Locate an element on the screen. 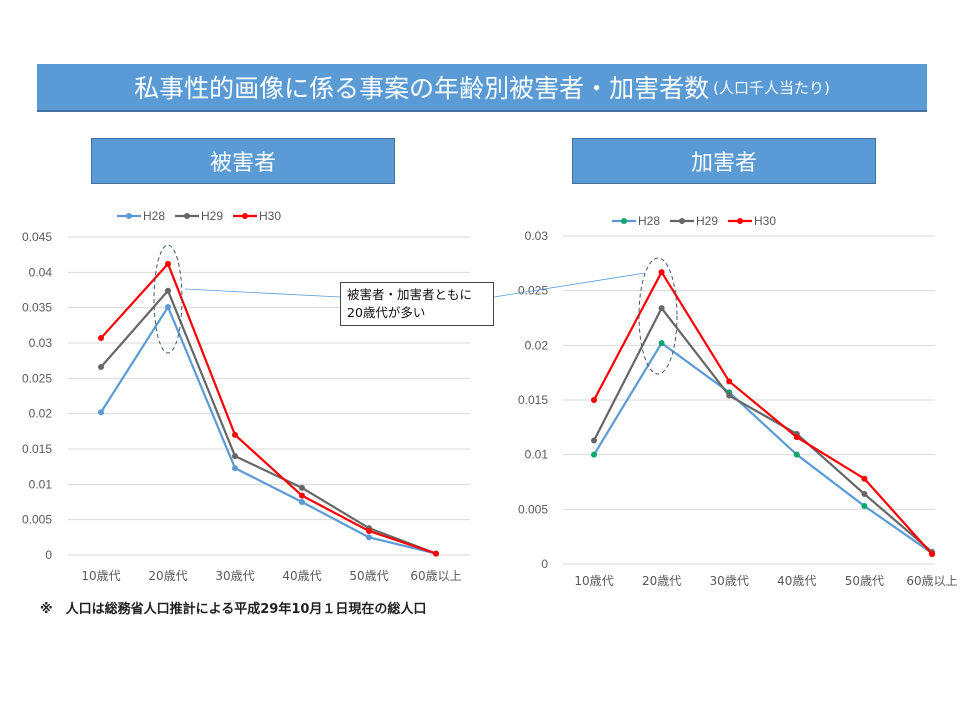  victims-header: 被害者 is located at coordinates (243, 161).